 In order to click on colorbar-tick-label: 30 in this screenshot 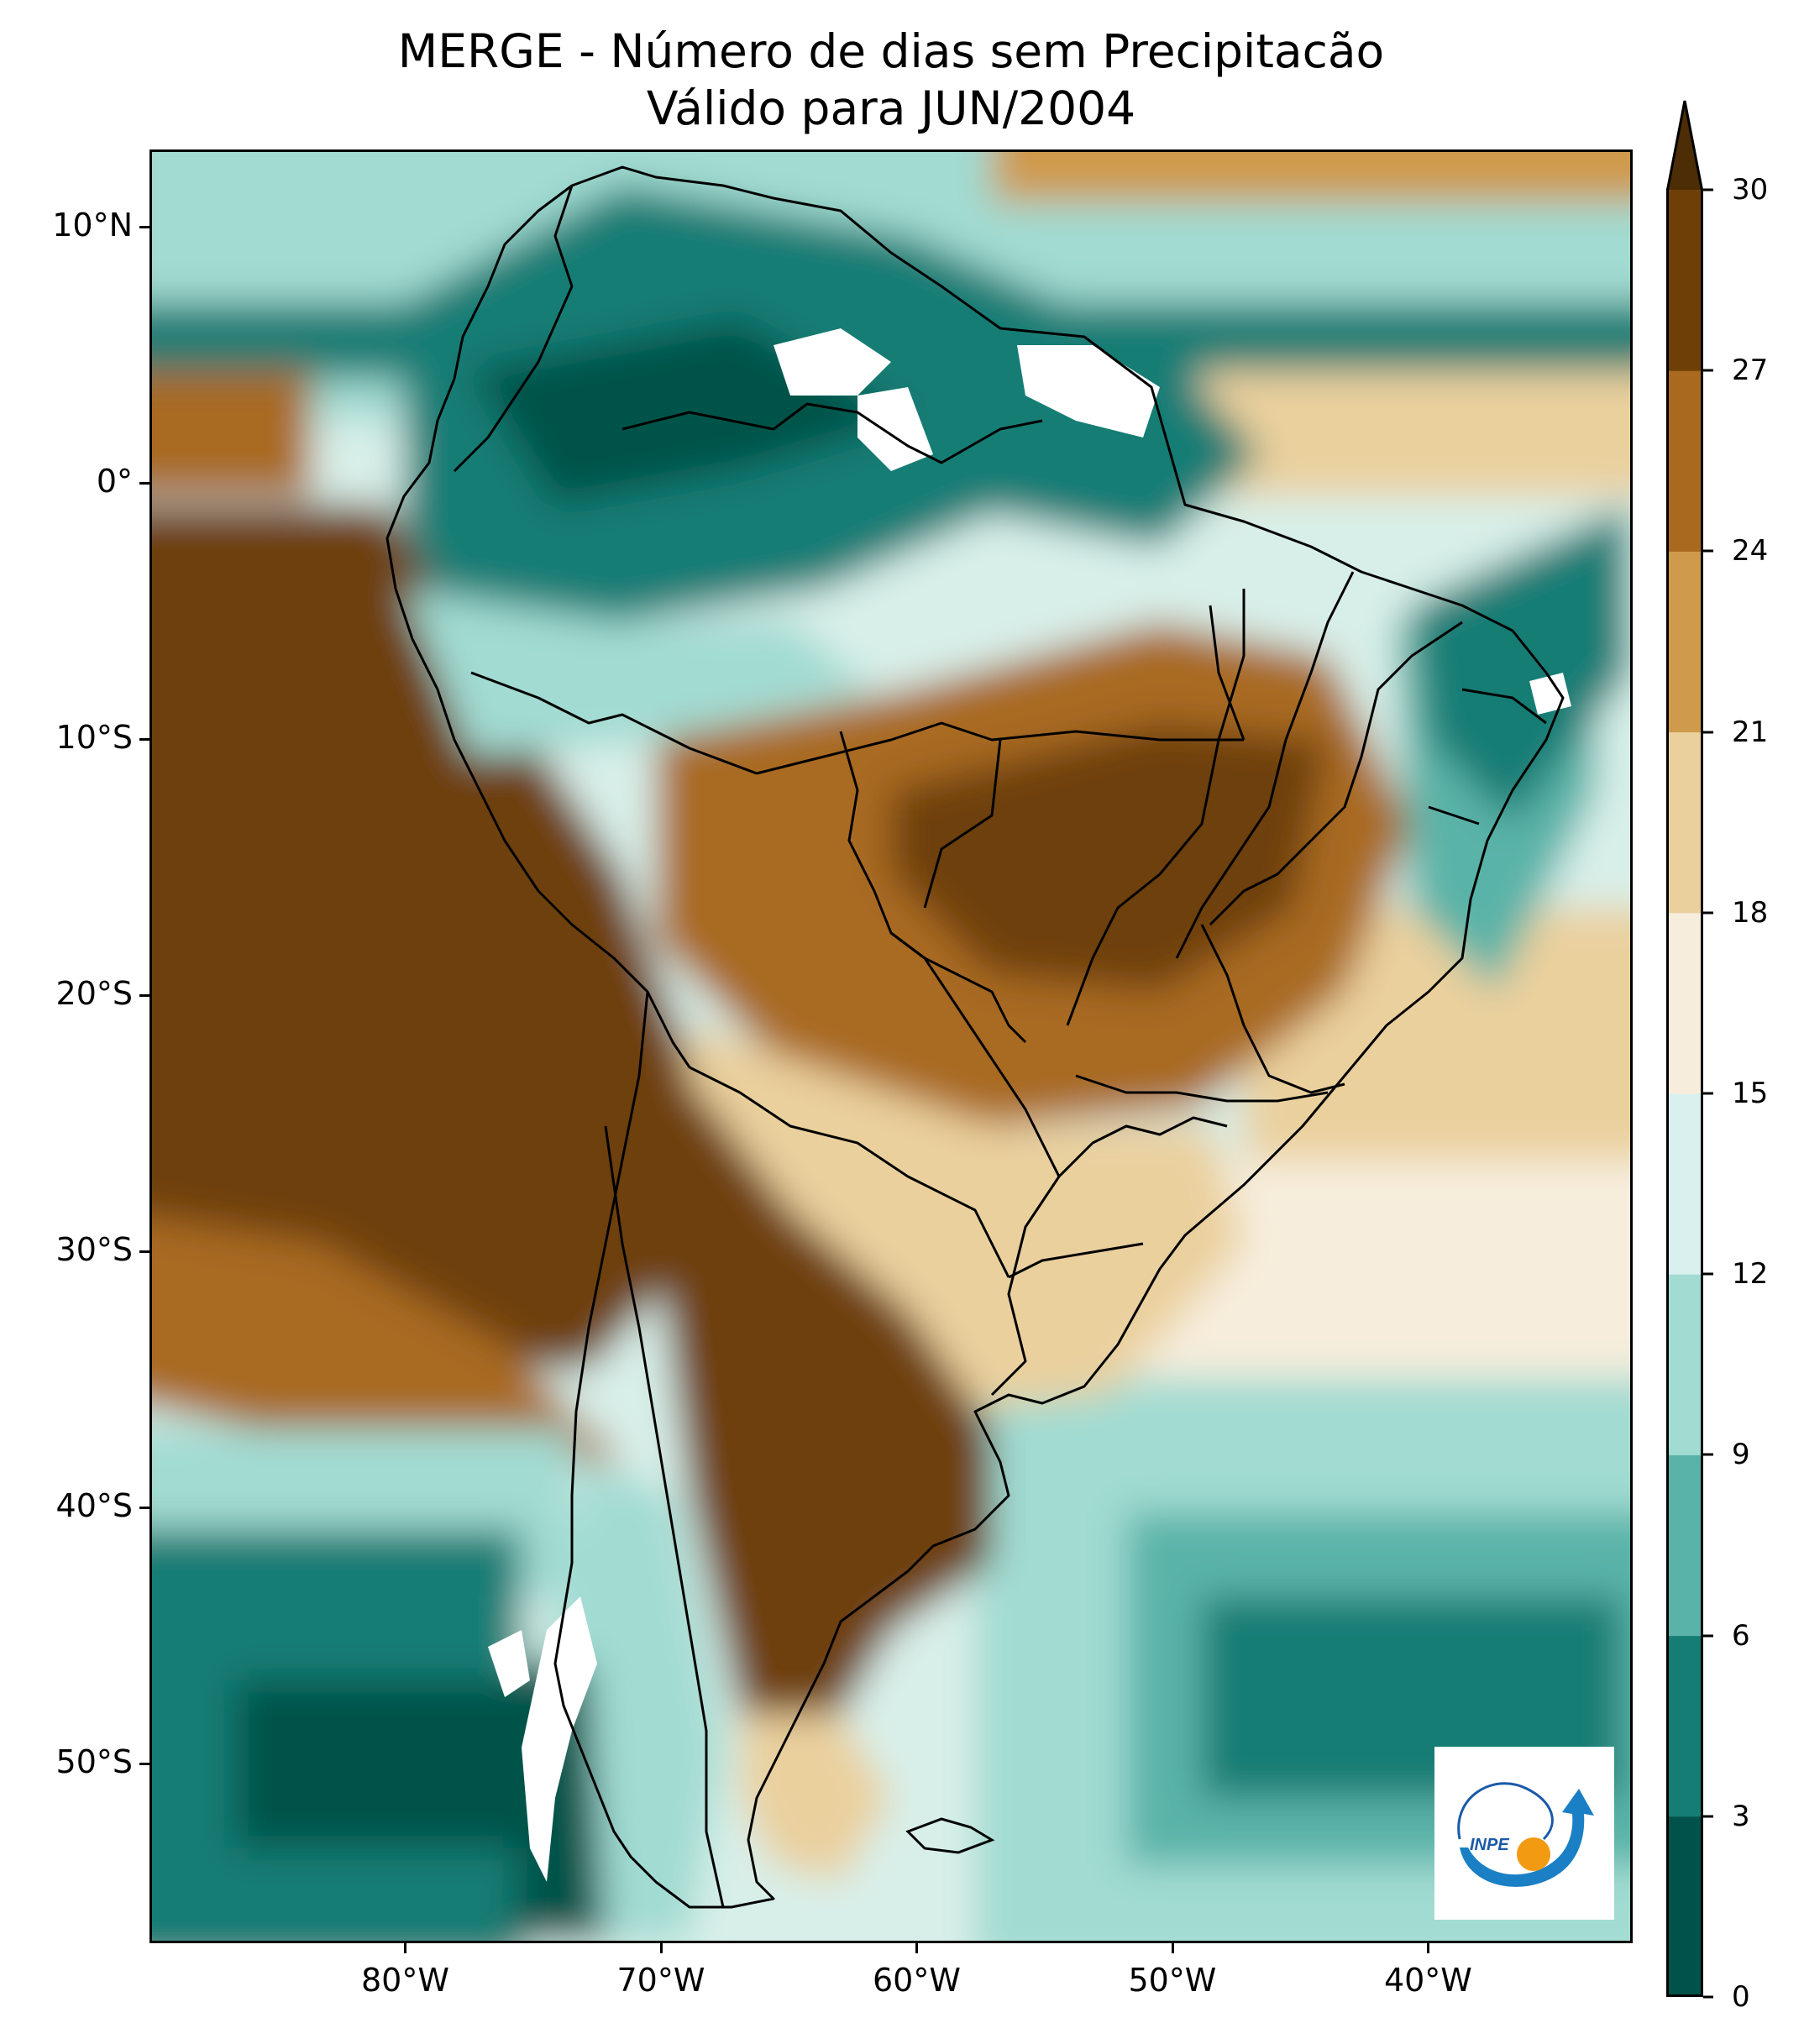, I will do `click(1750, 190)`.